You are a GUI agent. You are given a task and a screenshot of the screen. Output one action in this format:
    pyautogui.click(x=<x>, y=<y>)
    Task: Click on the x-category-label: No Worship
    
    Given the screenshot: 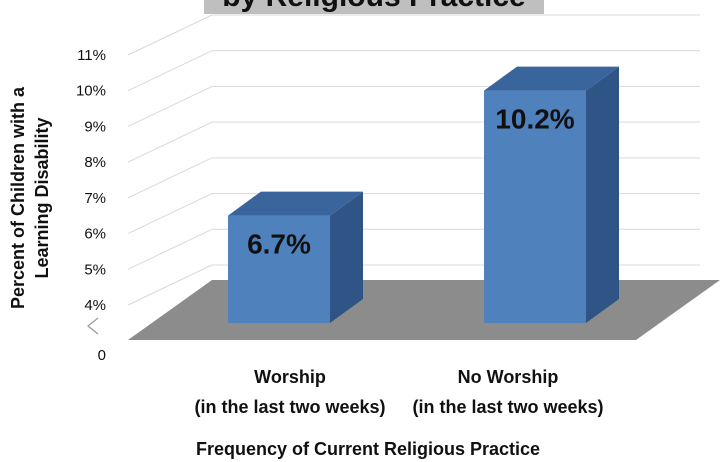 What is the action you would take?
    pyautogui.click(x=508, y=377)
    